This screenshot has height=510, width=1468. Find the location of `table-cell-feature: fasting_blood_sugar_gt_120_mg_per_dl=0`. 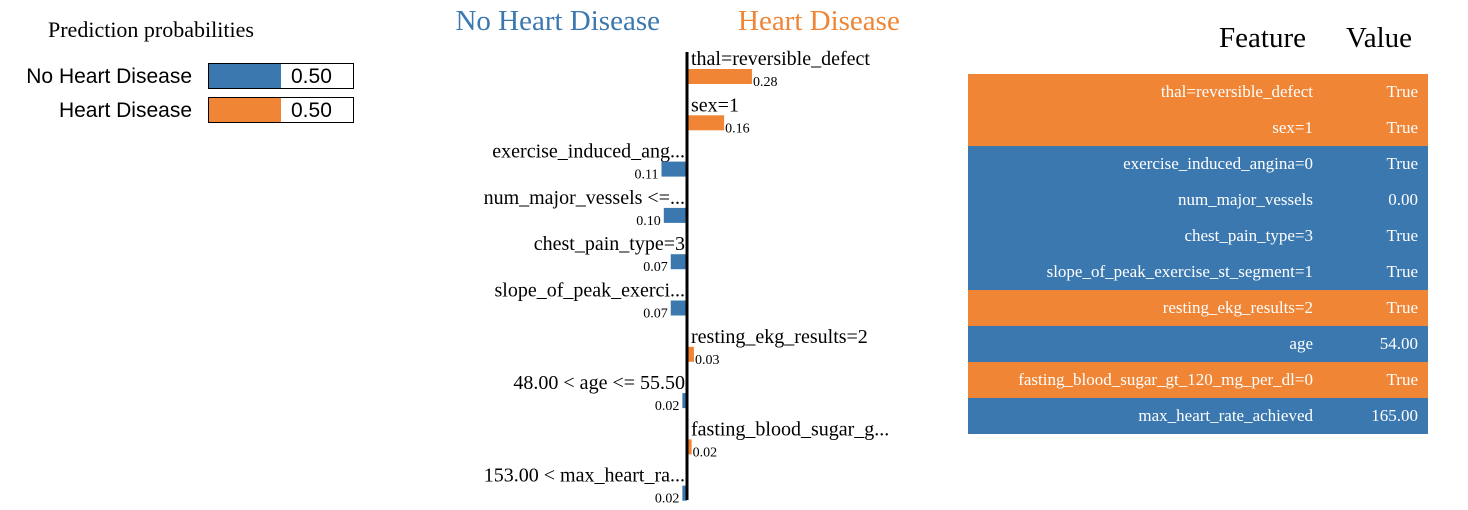

table-cell-feature: fasting_blood_sugar_gt_120_mg_per_dl=0 is located at coordinates (1165, 379).